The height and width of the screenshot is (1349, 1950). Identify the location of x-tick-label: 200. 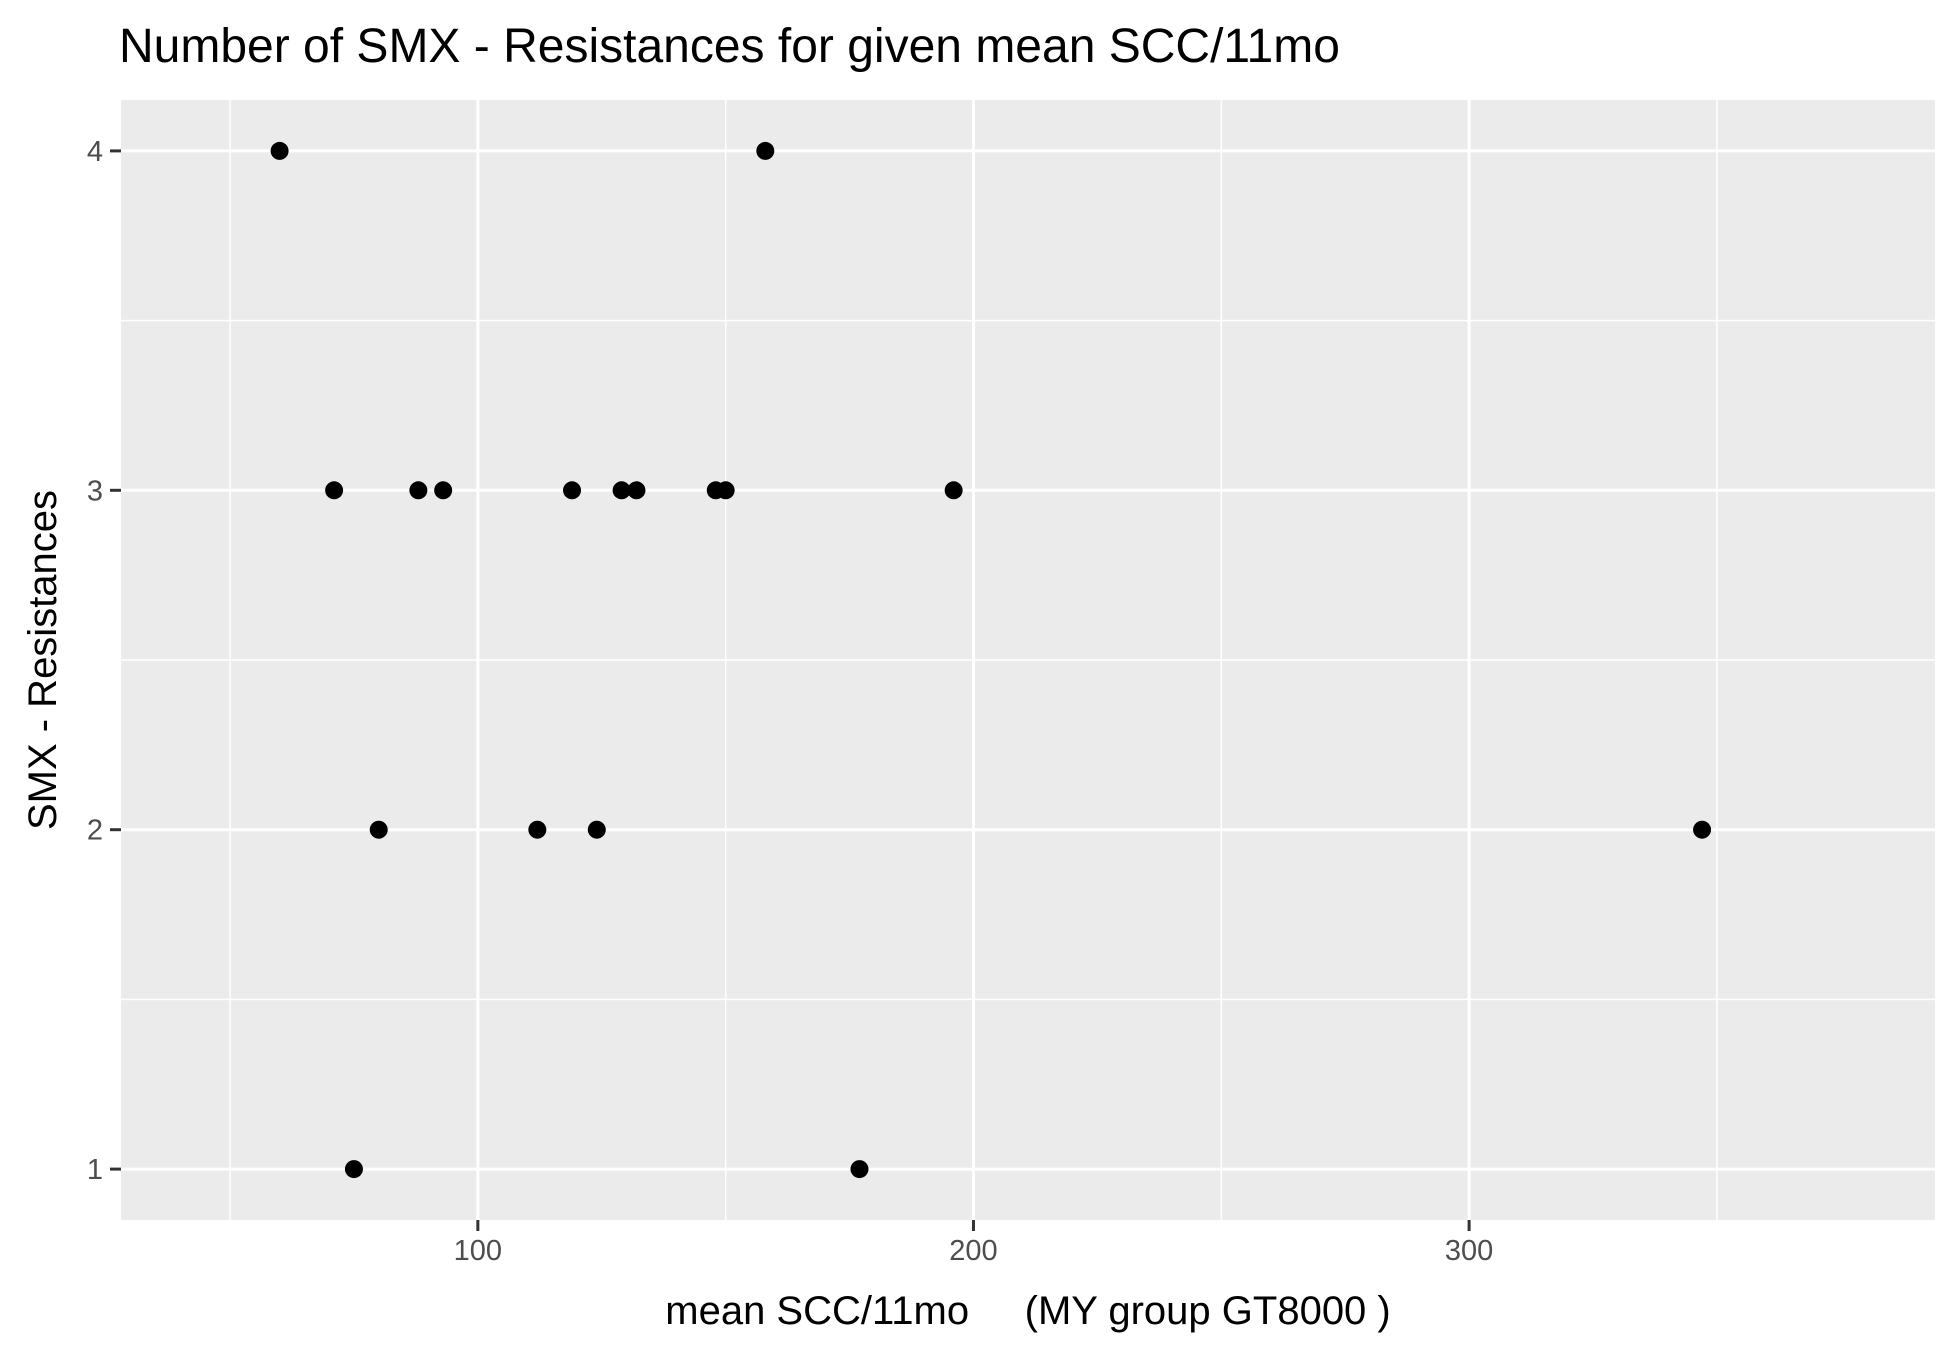
(973, 1251).